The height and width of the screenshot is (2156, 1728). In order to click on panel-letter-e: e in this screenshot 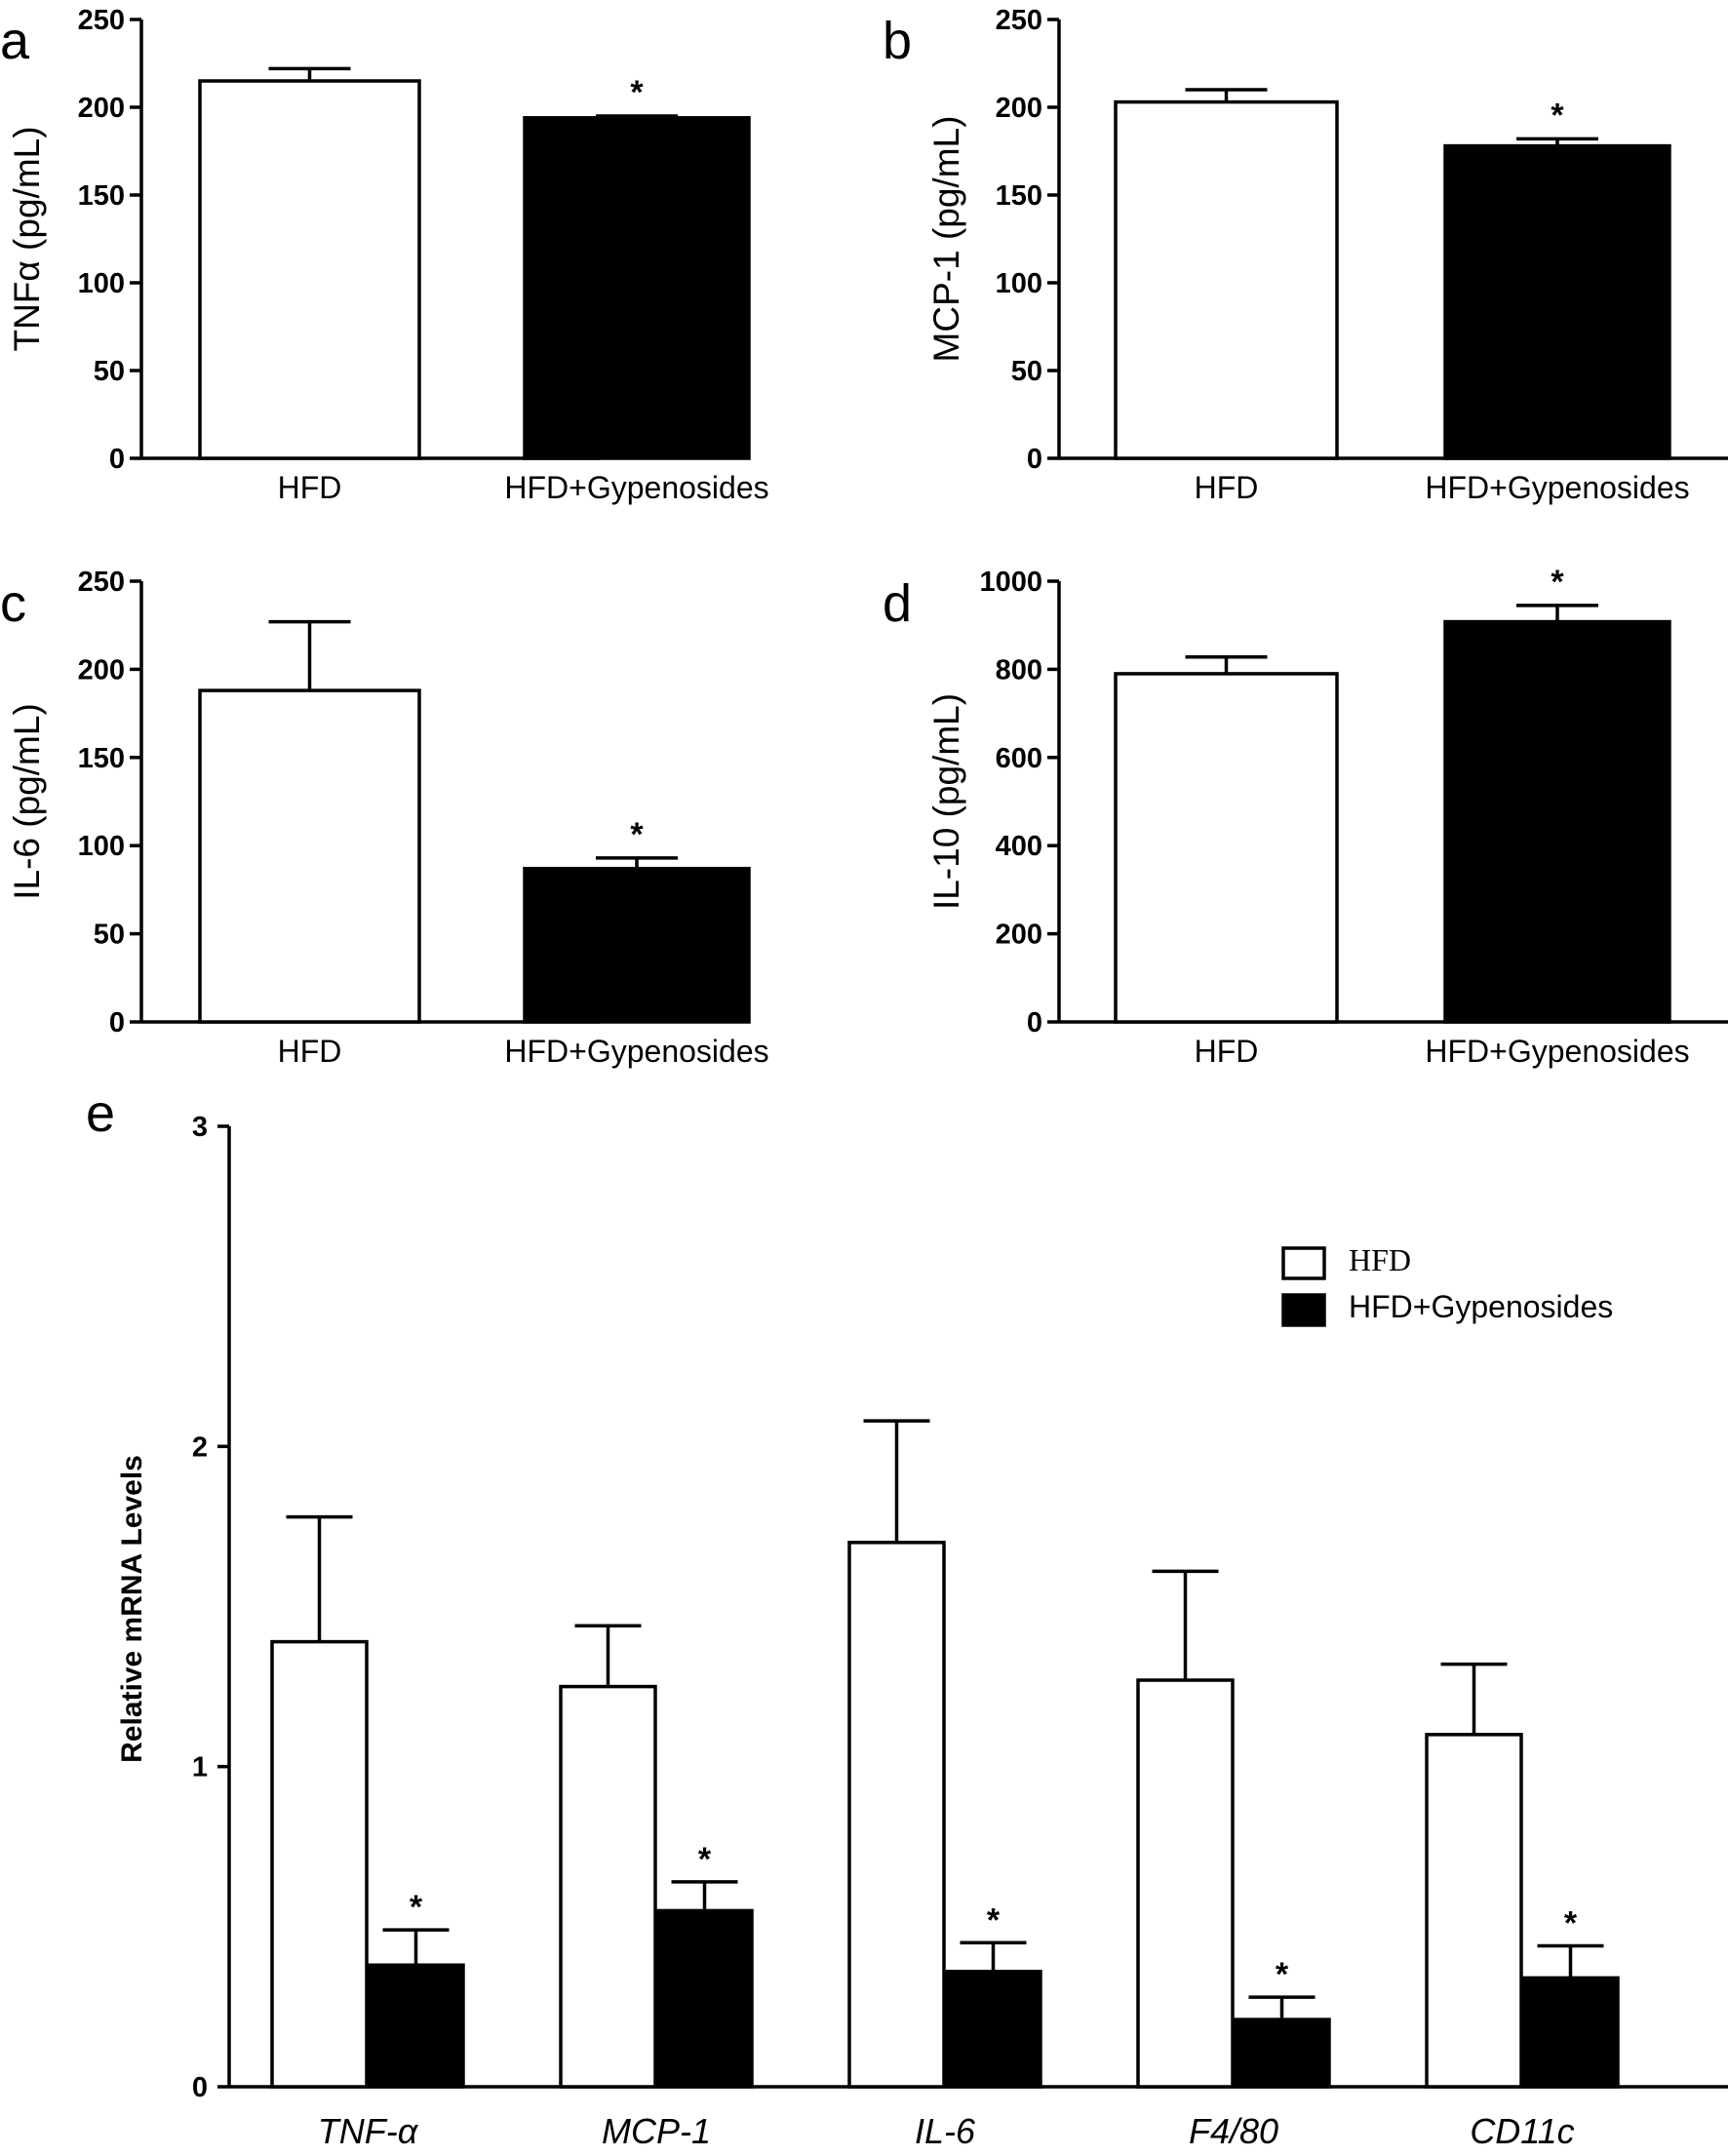, I will do `click(101, 1113)`.